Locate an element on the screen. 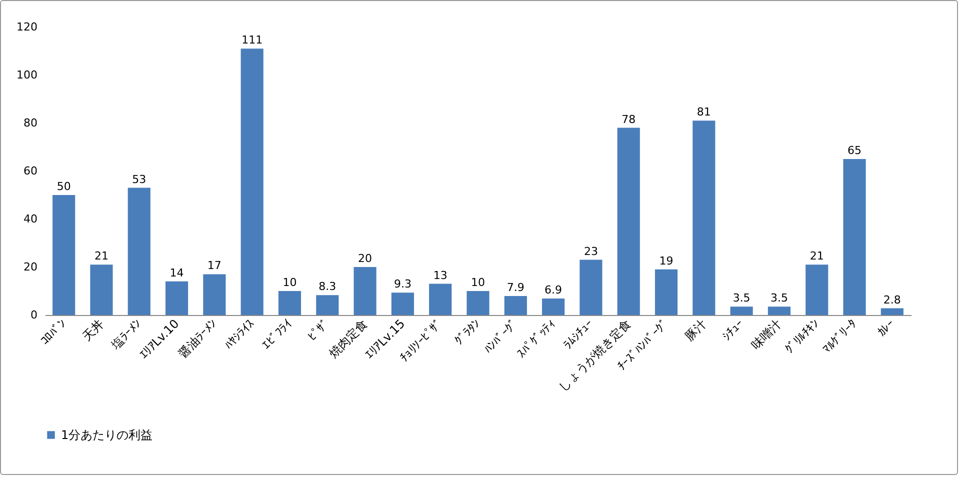 This screenshot has width=960, height=477. x-tick-label: ｸﾞﾗﾀﾝ is located at coordinates (467, 332).